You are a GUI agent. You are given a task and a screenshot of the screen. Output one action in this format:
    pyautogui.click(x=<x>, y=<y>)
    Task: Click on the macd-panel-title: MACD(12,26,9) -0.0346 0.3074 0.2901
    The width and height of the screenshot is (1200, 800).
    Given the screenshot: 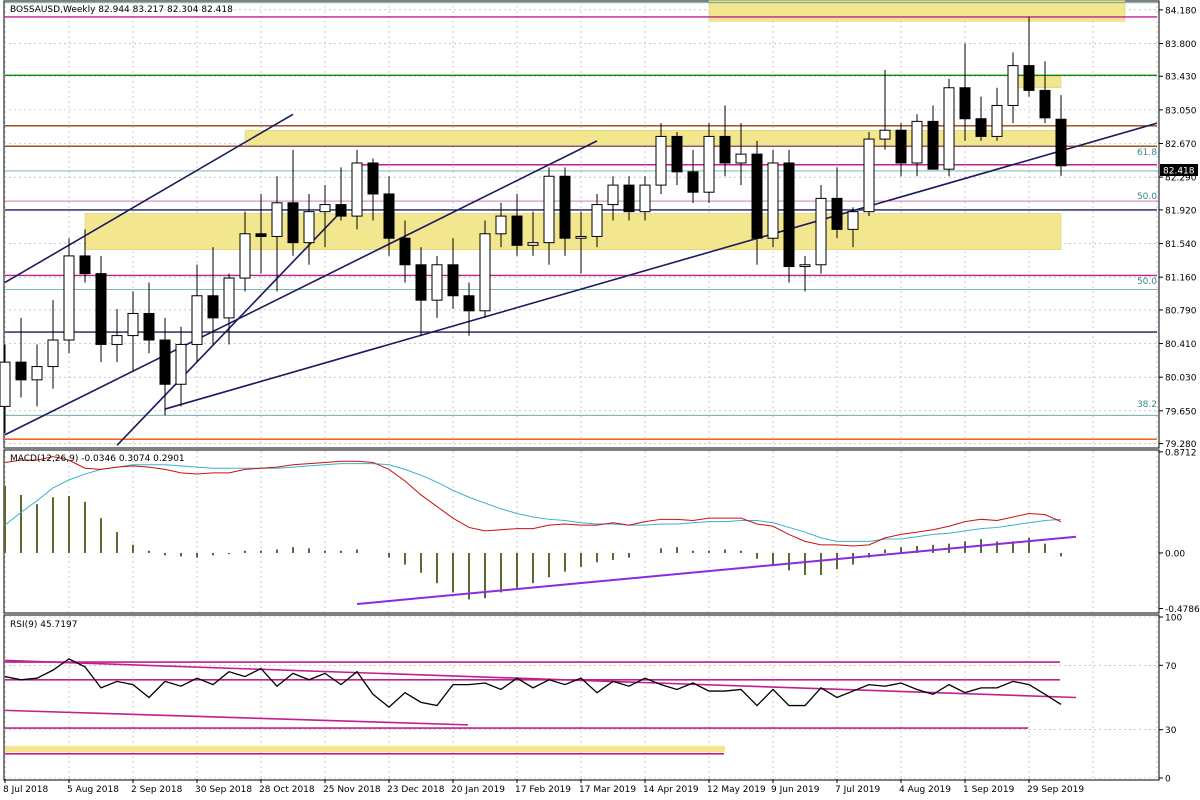 What is the action you would take?
    pyautogui.click(x=97, y=459)
    